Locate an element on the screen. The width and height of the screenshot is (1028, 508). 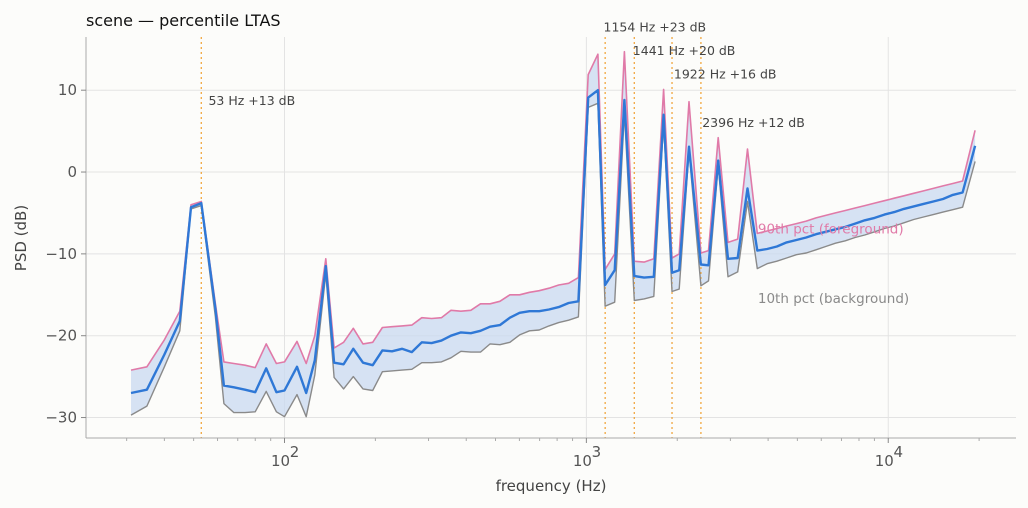
x-axis-label: frequency (Hz) is located at coordinates (551, 486).